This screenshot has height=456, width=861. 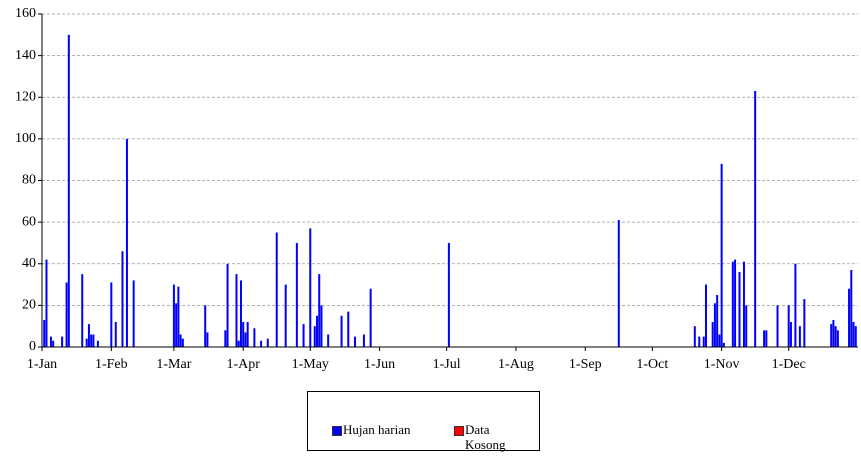 What do you see at coordinates (25, 55) in the screenshot?
I see `y-tick-label: 140` at bounding box center [25, 55].